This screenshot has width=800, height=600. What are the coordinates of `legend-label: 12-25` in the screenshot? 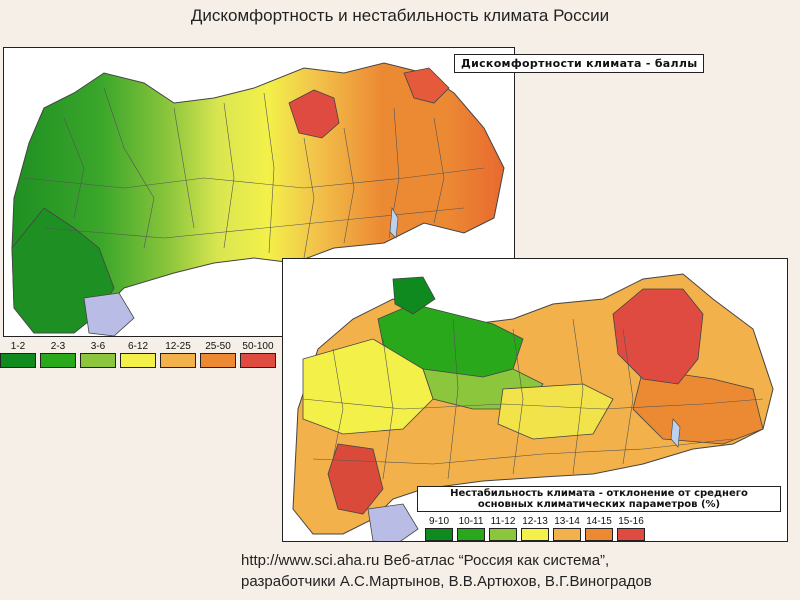 It's located at (178, 346).